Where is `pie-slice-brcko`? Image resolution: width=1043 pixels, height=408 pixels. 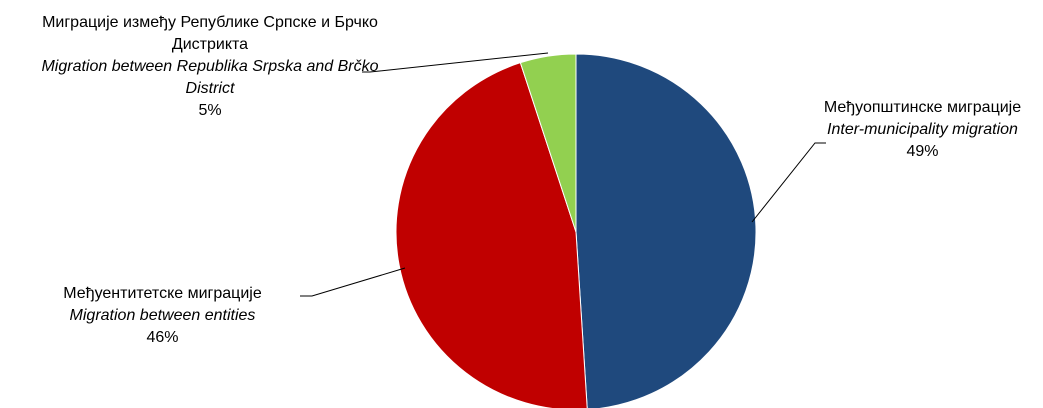 pie-slice-brcko is located at coordinates (548, 143).